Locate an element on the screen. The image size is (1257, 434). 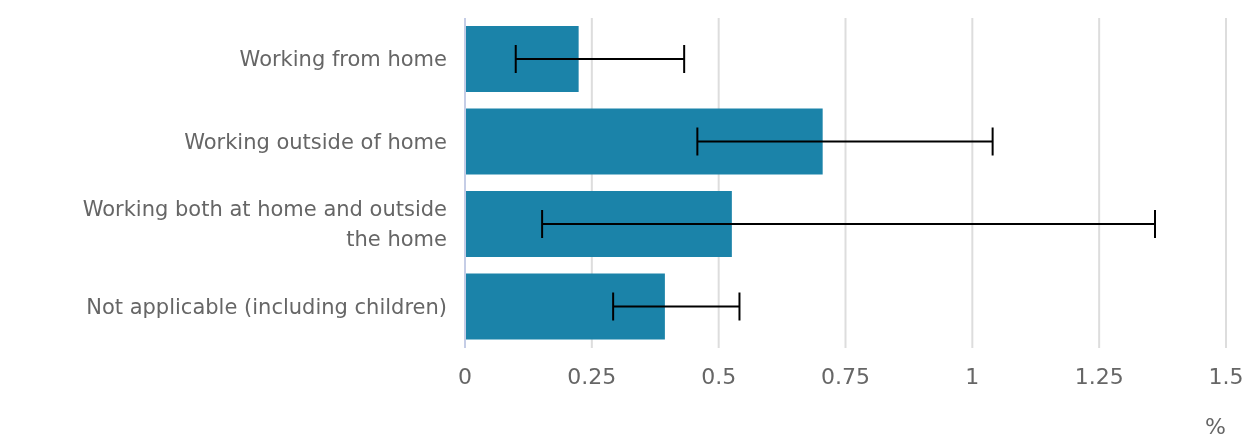
x-tick-label: 0.75 is located at coordinates (845, 376).